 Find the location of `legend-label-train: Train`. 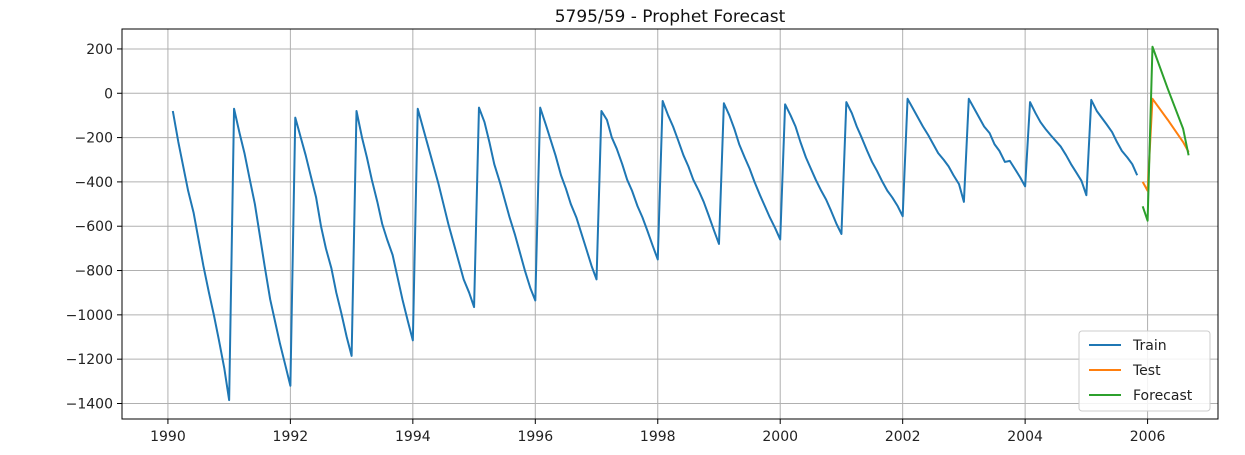

legend-label-train: Train is located at coordinates (1149, 346).